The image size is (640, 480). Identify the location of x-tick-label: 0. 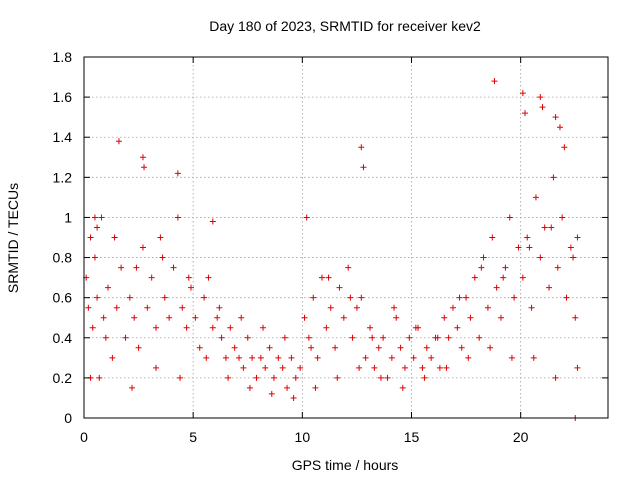
(84, 437).